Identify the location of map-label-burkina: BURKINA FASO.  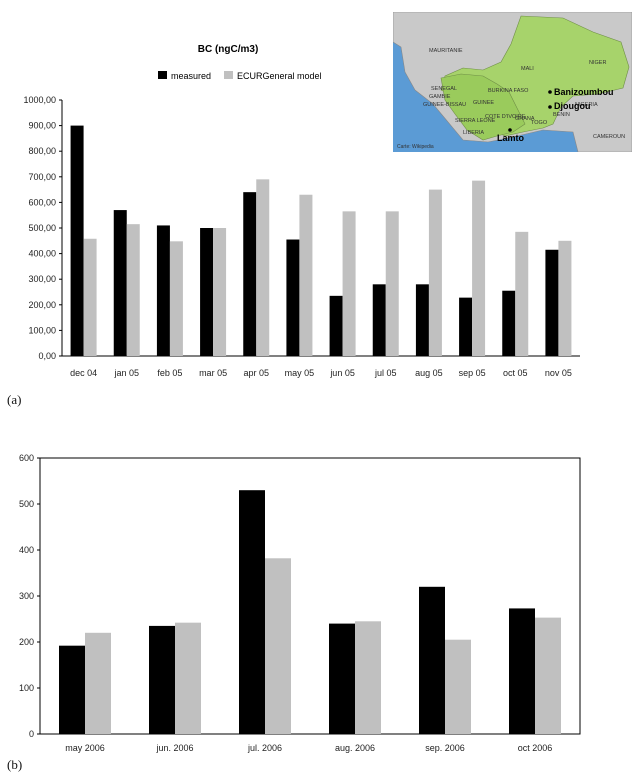
(508, 91).